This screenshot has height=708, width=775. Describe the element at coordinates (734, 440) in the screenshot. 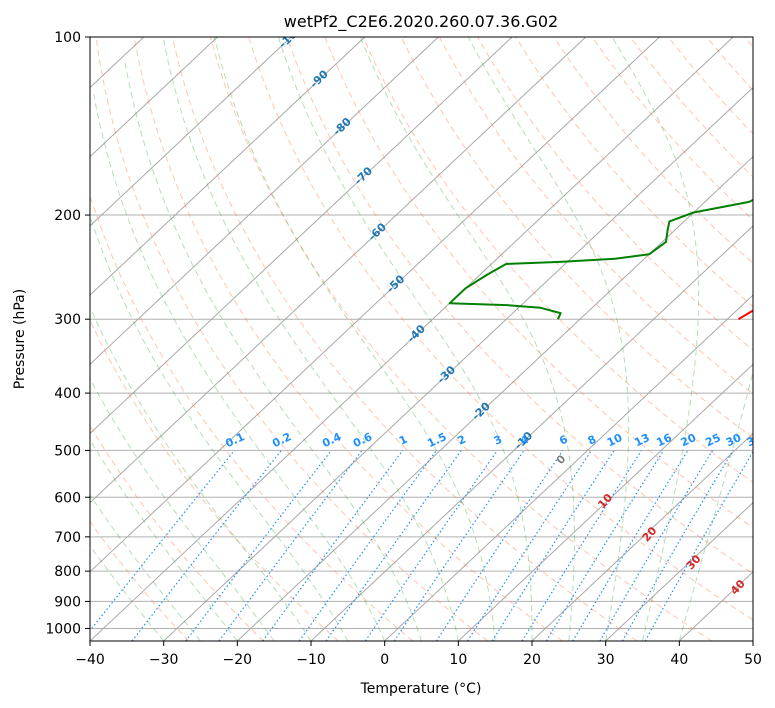

I see `mixing-ratio-label: 30` at that location.